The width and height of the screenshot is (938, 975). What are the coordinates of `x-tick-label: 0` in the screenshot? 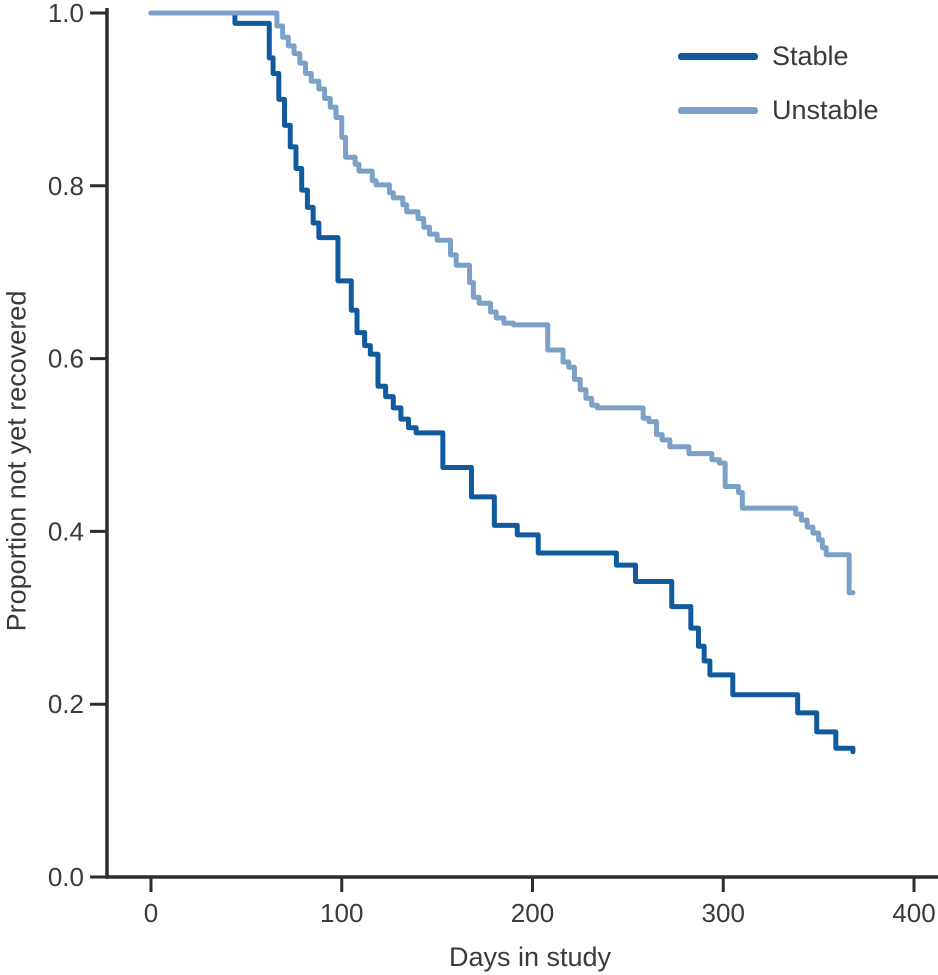 It's located at (151, 913).